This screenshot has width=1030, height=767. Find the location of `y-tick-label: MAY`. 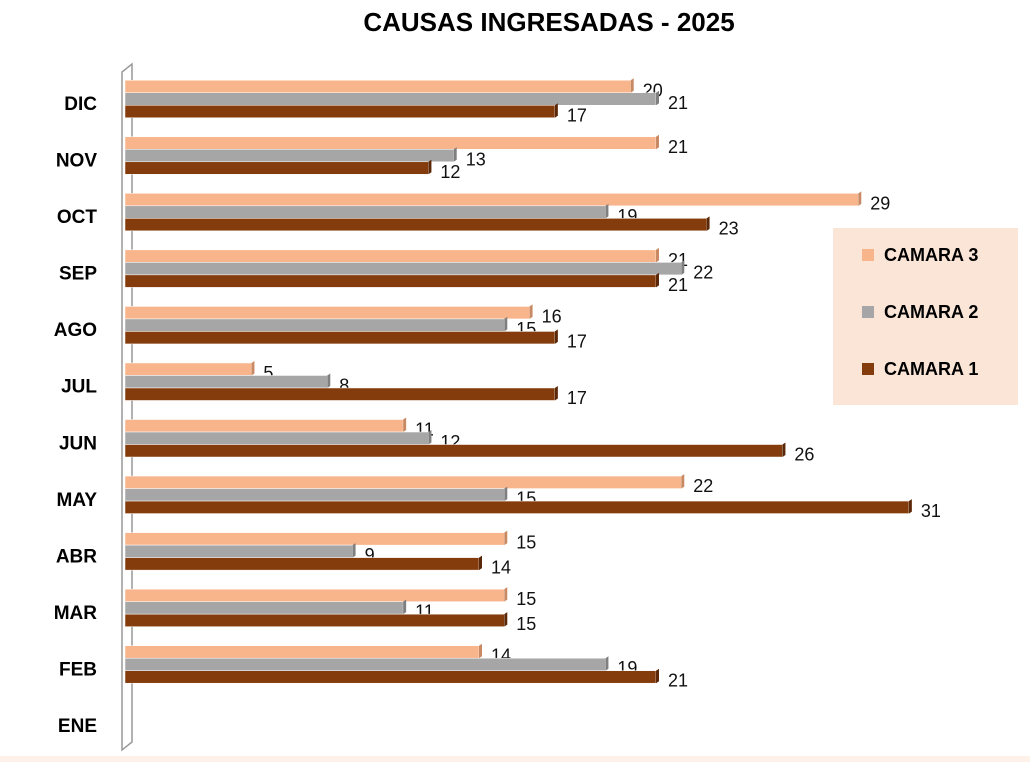

y-tick-label: MAY is located at coordinates (77, 500).